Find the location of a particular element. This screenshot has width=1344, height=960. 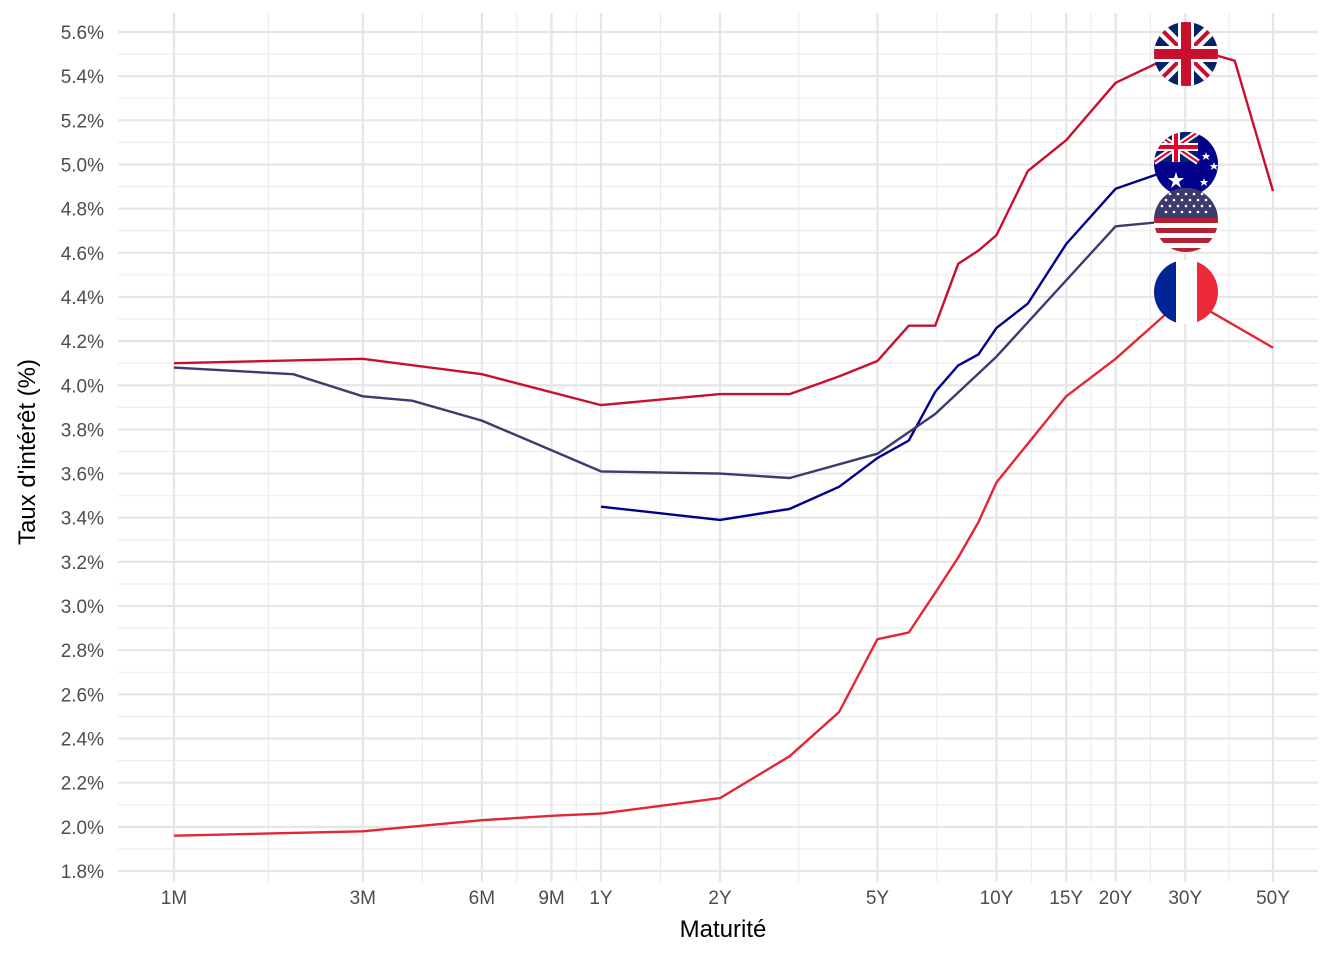

y-tick-label: 5.2% is located at coordinates (82, 121).